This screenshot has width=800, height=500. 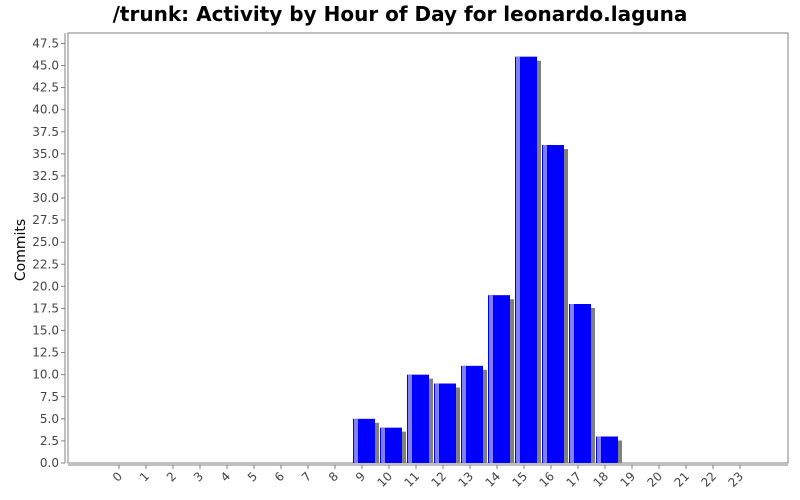 I want to click on x-tick-label: 13, so click(x=465, y=479).